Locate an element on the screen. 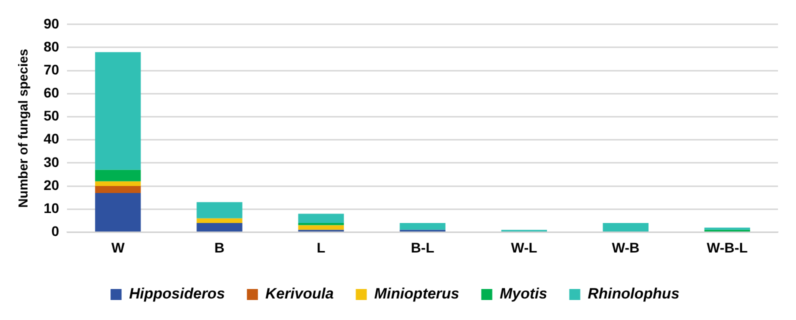  y-axis-title: Number of fungal species is located at coordinates (22, 128).